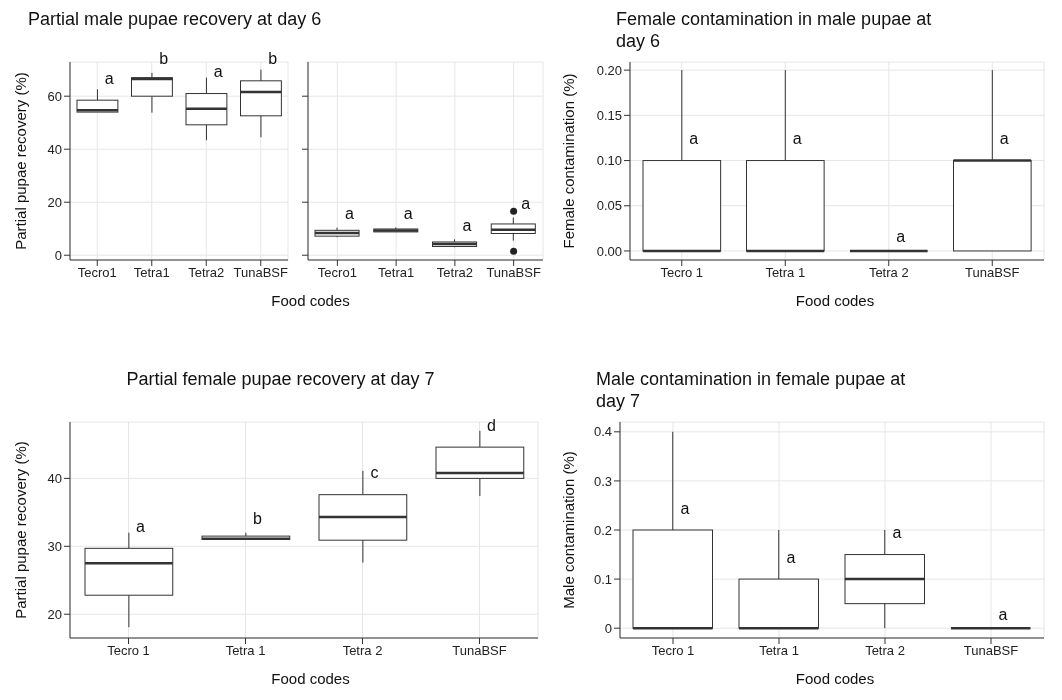 The height and width of the screenshot is (700, 1062). Describe the element at coordinates (569, 530) in the screenshot. I see `y-axis-title: Male contamination (%)` at that location.